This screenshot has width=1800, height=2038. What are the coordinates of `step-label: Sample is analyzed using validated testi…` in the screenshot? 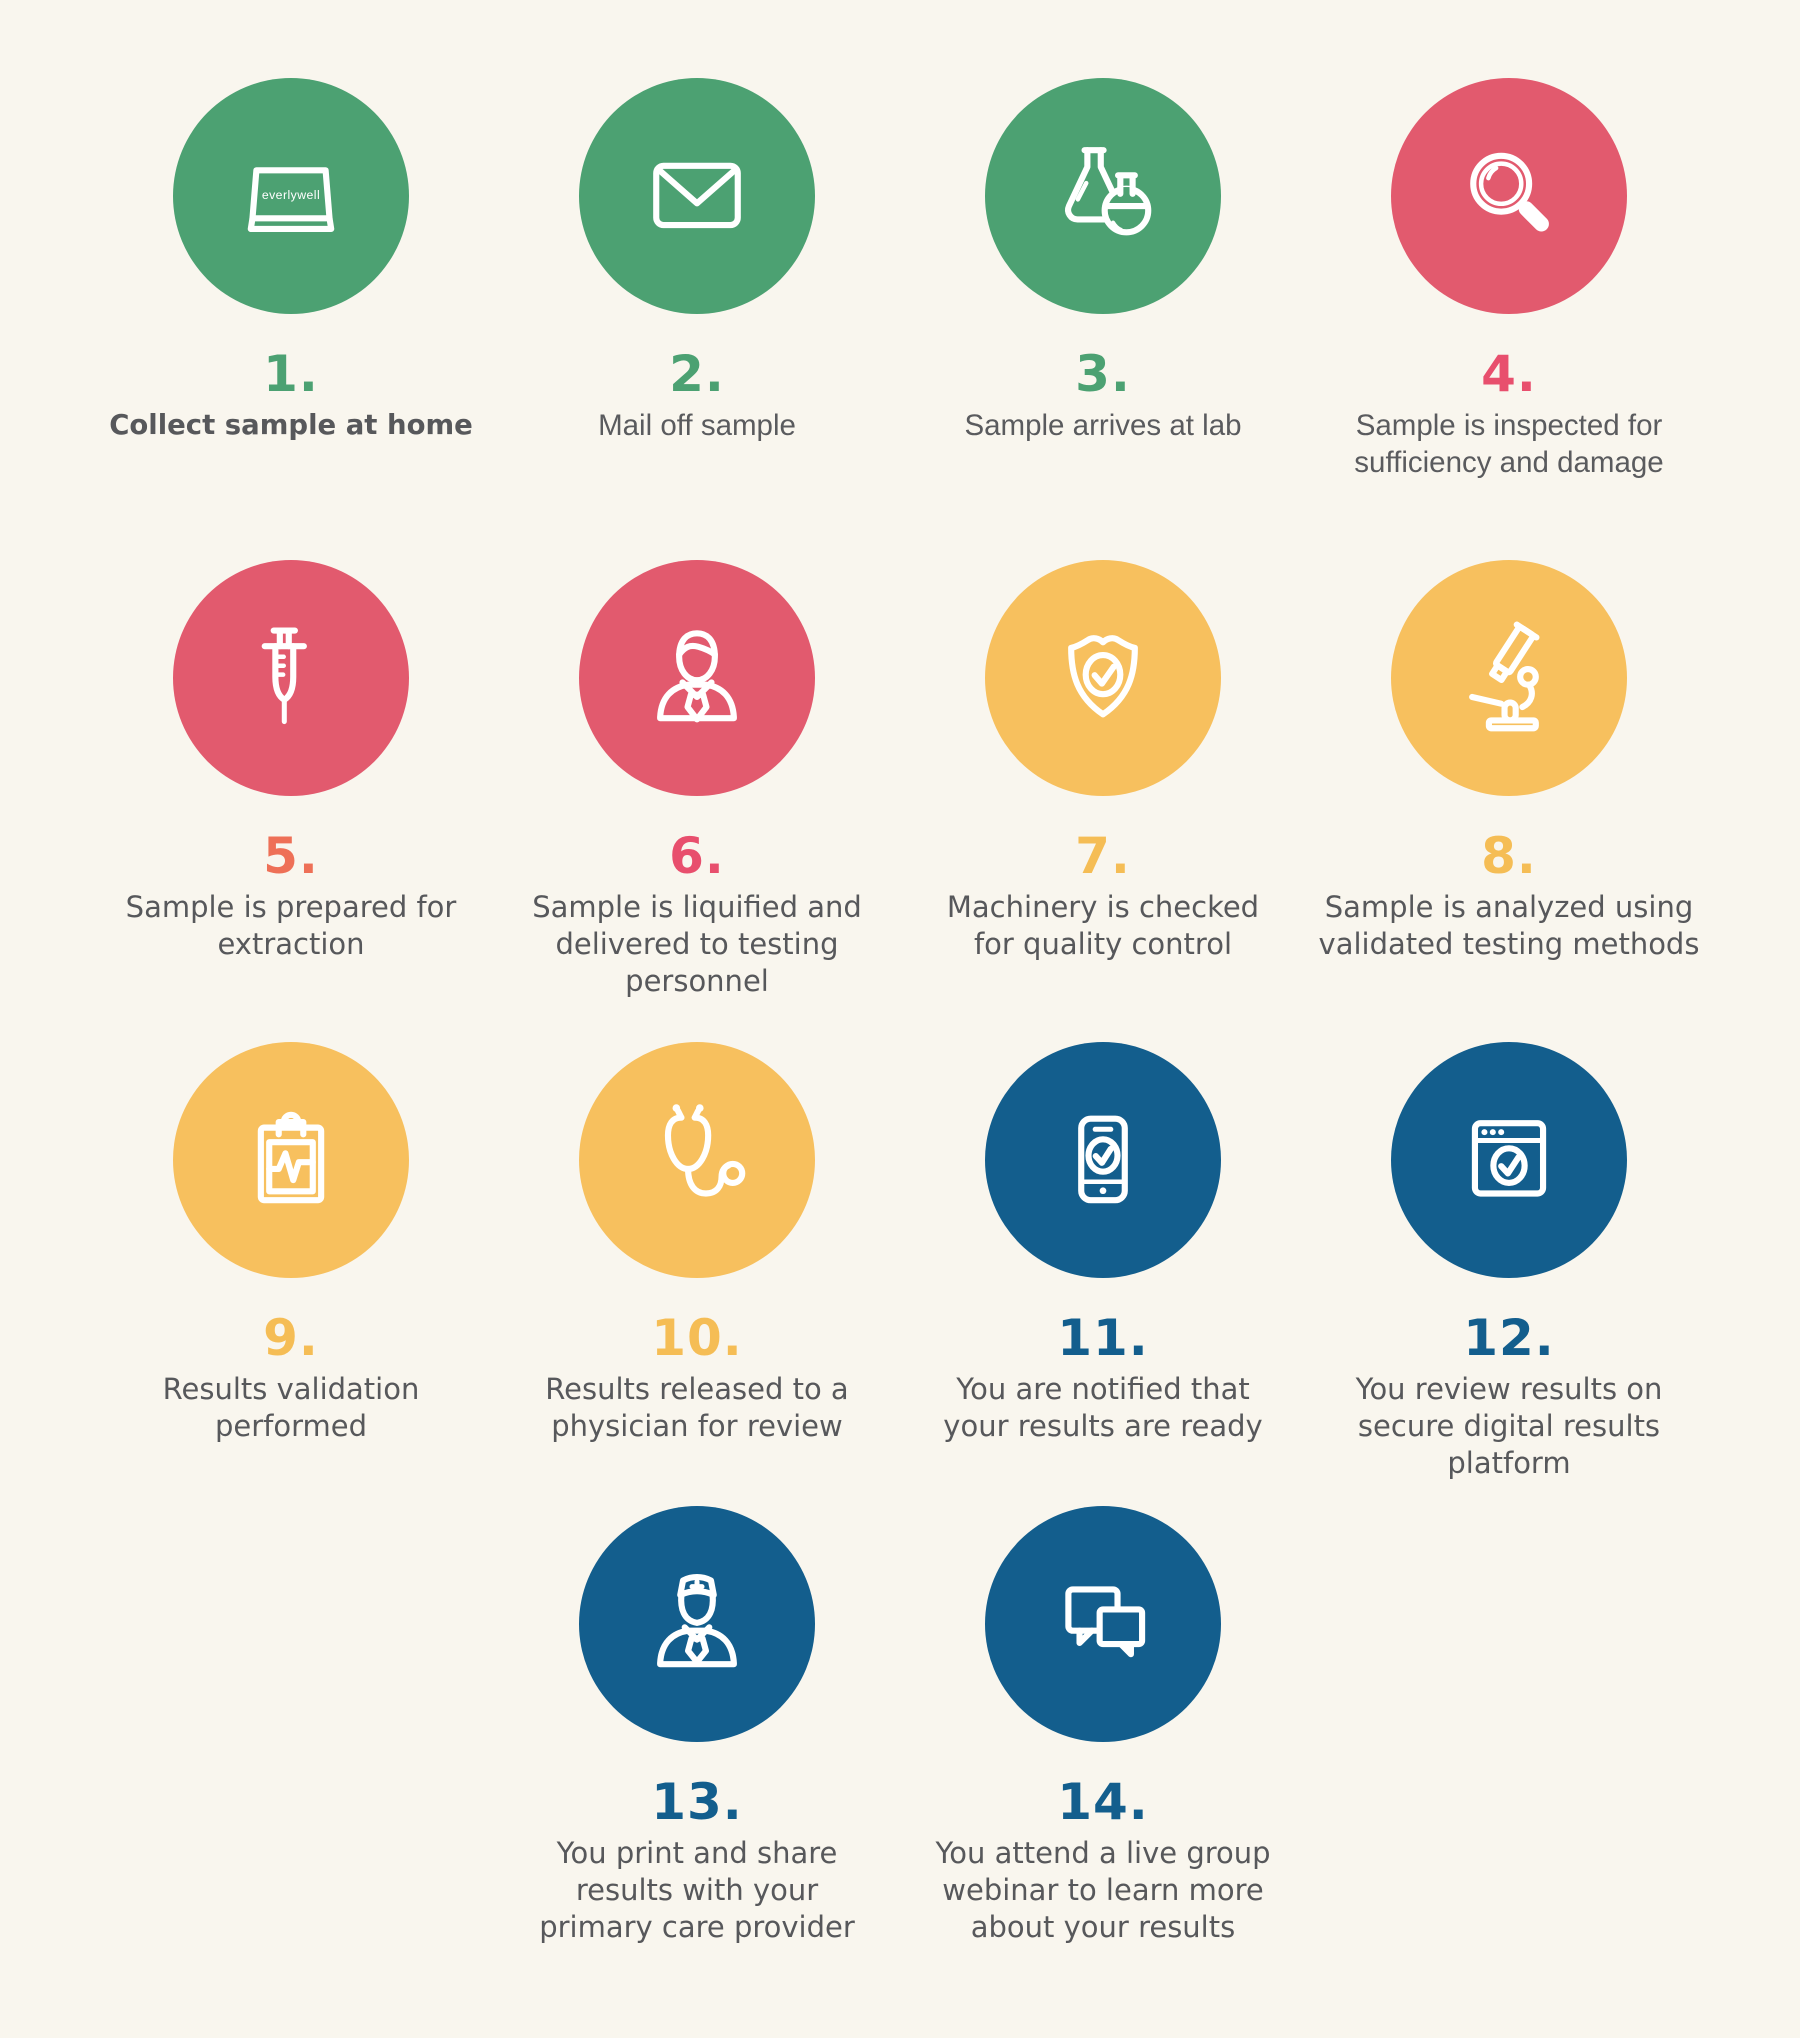 It's located at (1509, 925).